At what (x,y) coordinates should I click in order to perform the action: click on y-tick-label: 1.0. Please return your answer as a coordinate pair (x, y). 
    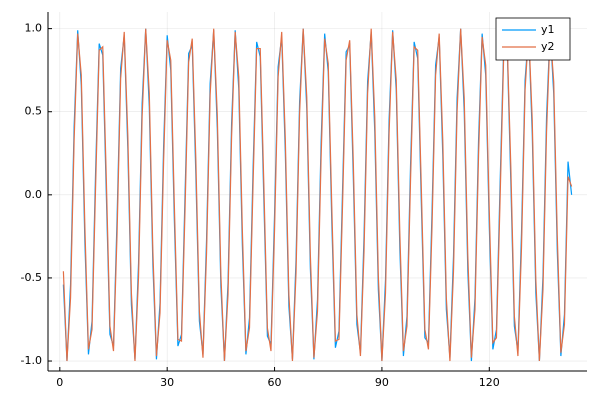
    Looking at the image, I should click on (34, 28).